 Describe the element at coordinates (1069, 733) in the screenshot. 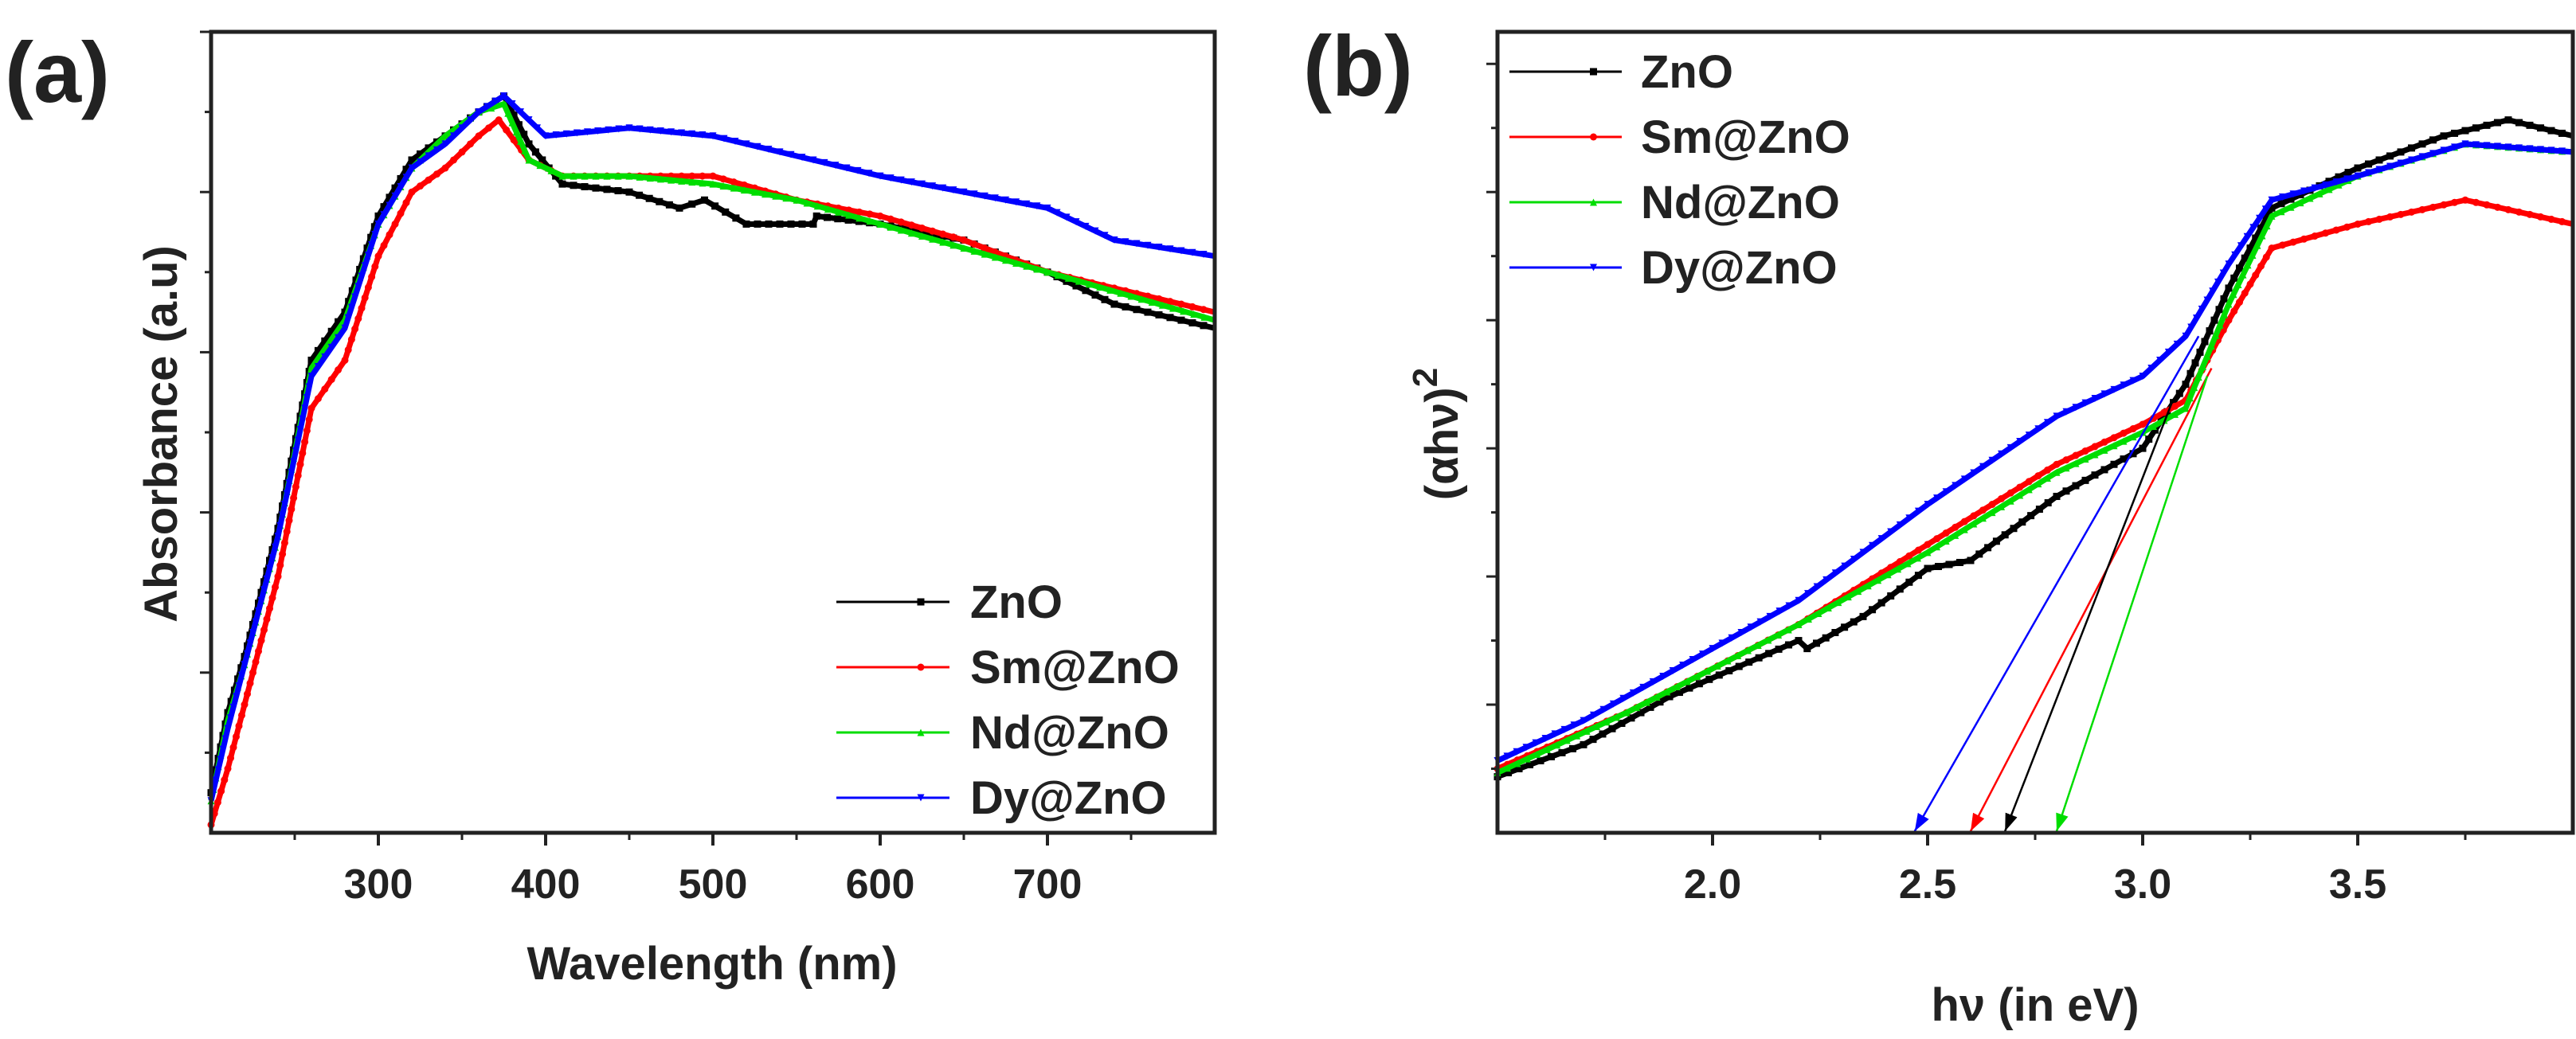

I see `legend-label: Nd@ZnO` at that location.